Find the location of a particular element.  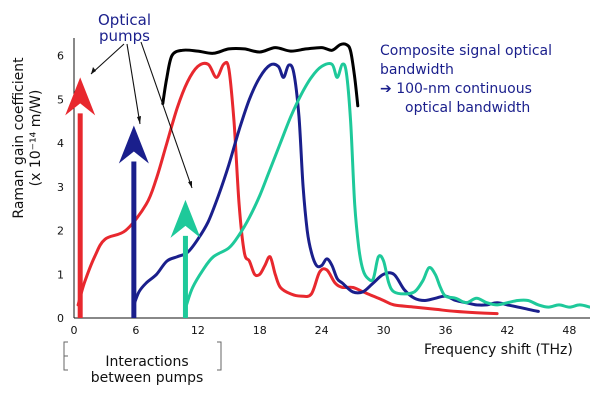

x-tick-labels: 0 6 12 18 24 30 36 42 48 is located at coordinates (324, 330).